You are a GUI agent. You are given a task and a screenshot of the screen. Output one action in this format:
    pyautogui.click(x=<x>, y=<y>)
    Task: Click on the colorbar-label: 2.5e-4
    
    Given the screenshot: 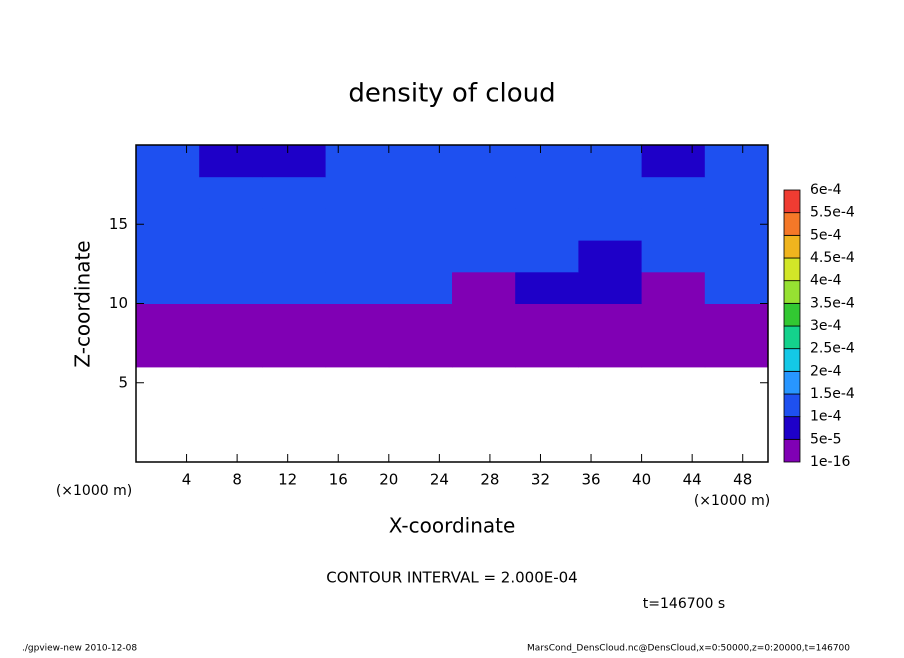 What is the action you would take?
    pyautogui.click(x=832, y=349)
    